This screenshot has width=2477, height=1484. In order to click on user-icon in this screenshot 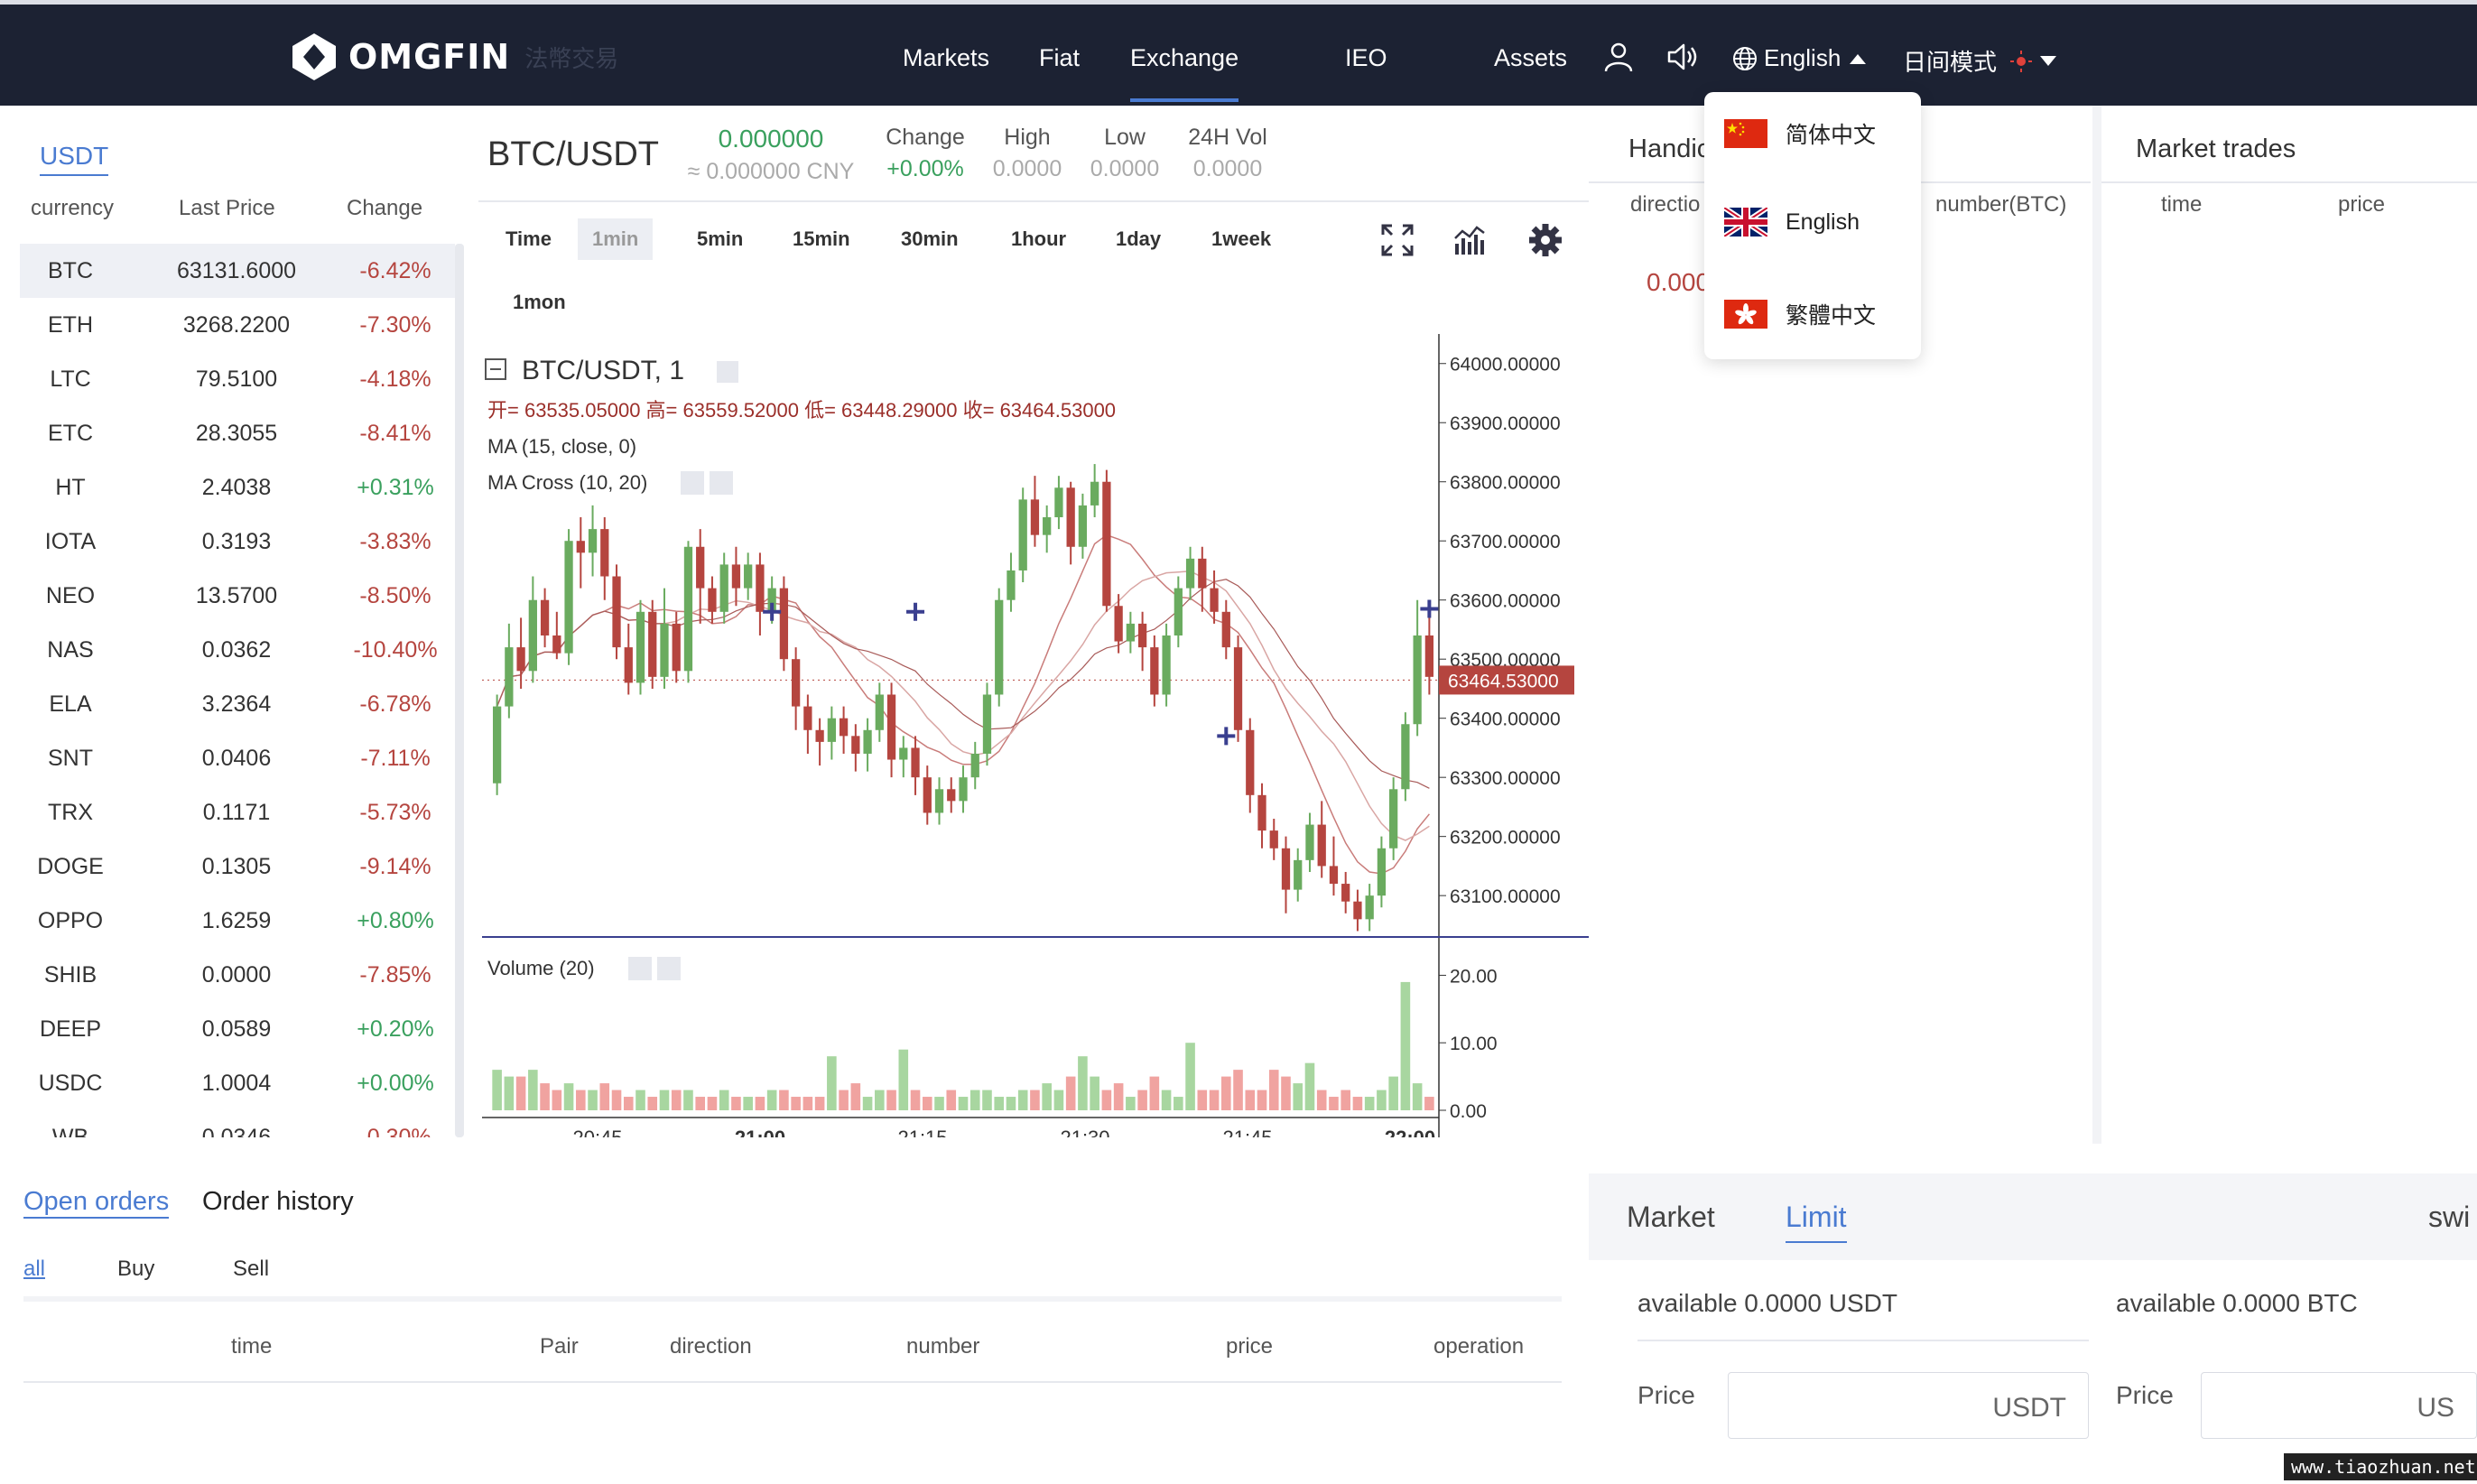, I will do `click(1619, 57)`.